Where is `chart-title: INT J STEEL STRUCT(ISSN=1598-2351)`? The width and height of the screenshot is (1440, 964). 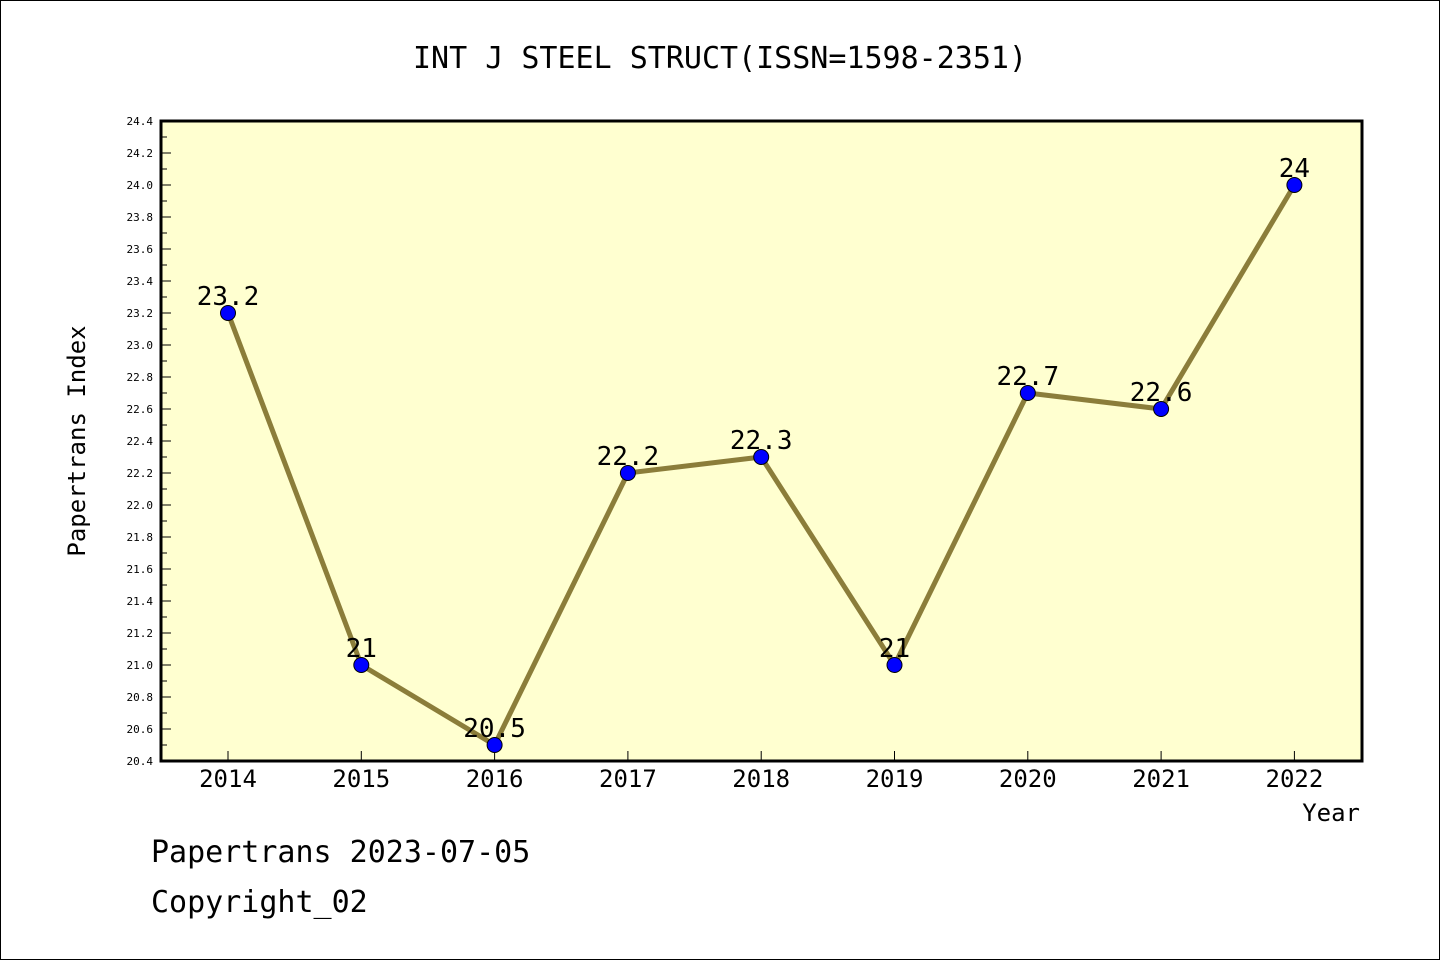 chart-title: INT J STEEL STRUCT(ISSN=1598-2351) is located at coordinates (720, 58).